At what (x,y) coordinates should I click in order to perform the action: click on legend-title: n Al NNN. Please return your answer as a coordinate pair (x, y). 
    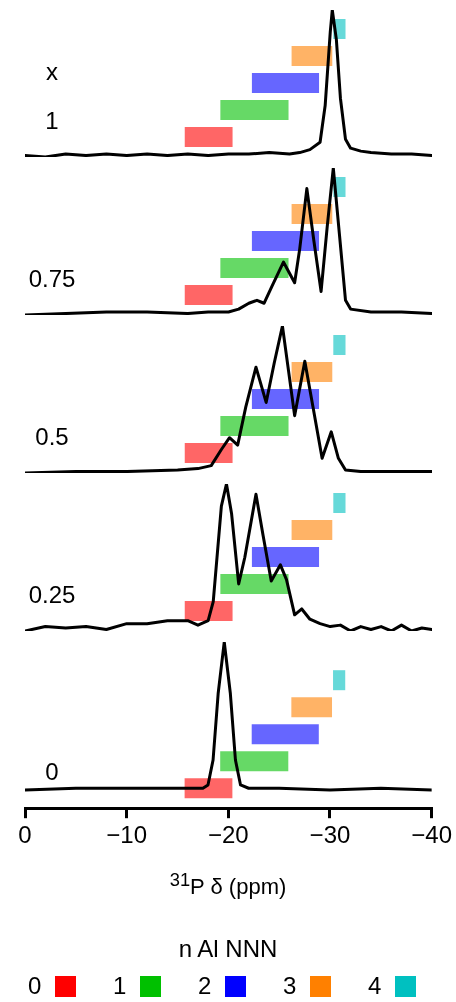
    Looking at the image, I should click on (228, 949).